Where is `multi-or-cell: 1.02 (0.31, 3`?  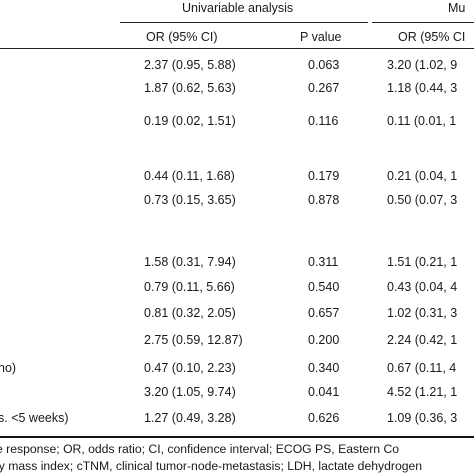 multi-or-cell: 1.02 (0.31, 3 is located at coordinates (422, 313).